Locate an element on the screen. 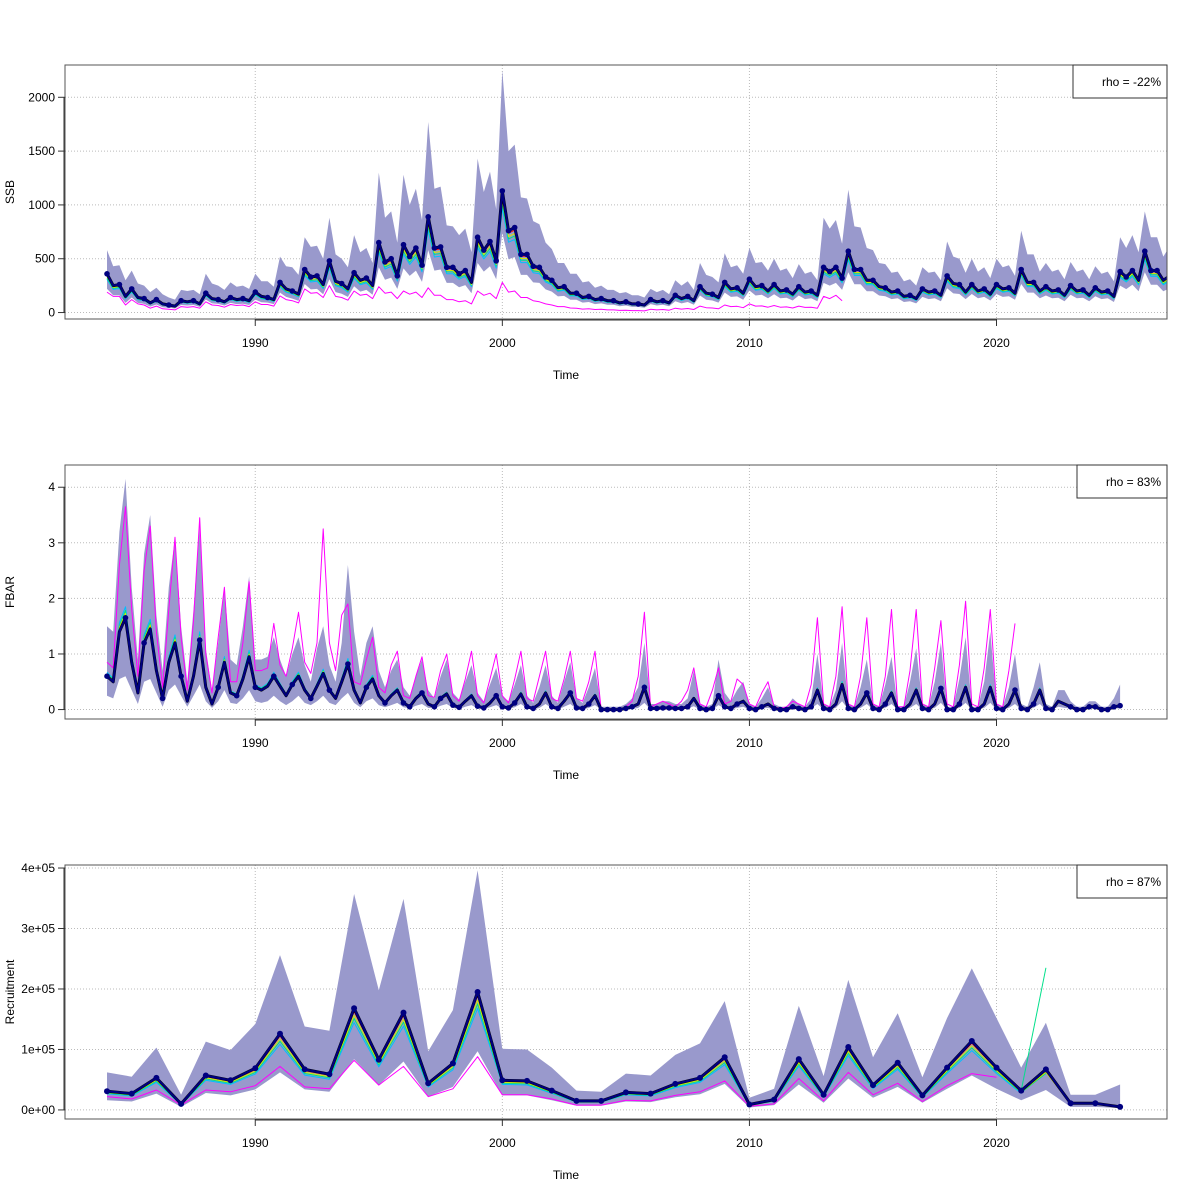  x-axis-title: Time is located at coordinates (566, 375).